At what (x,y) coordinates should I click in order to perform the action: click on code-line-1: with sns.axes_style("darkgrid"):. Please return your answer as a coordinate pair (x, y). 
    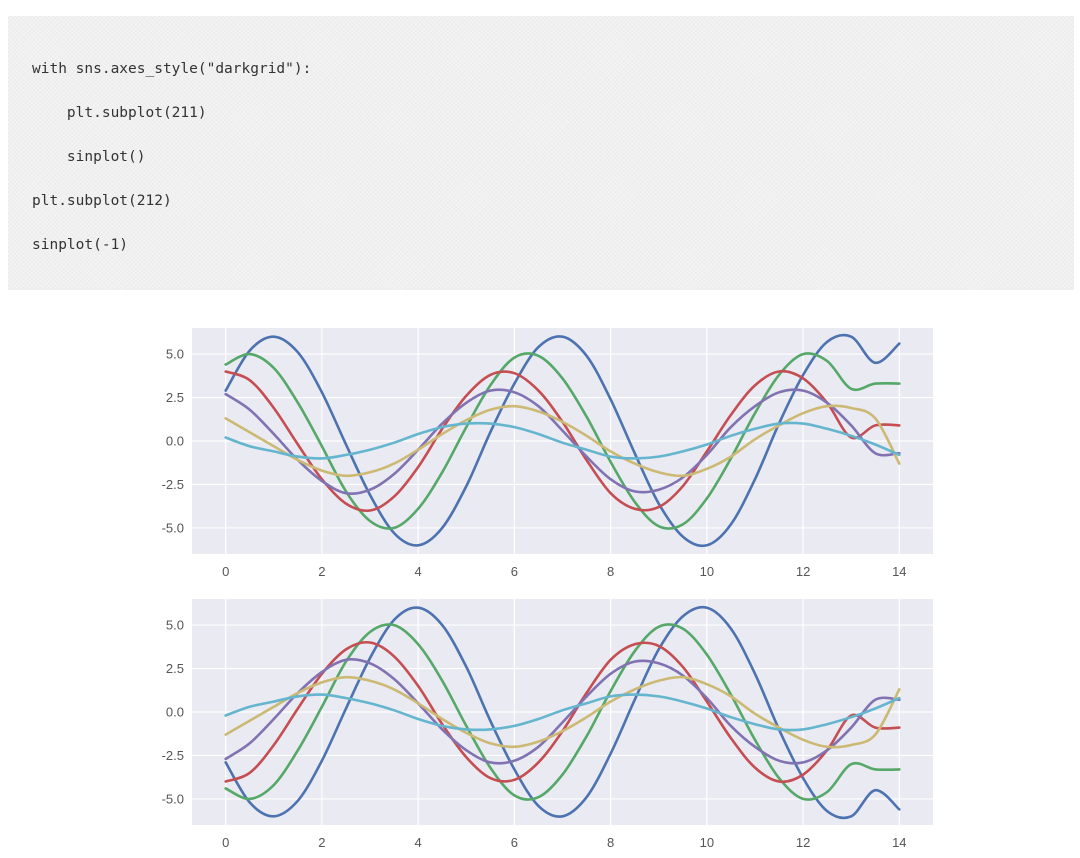
    Looking at the image, I should click on (172, 69).